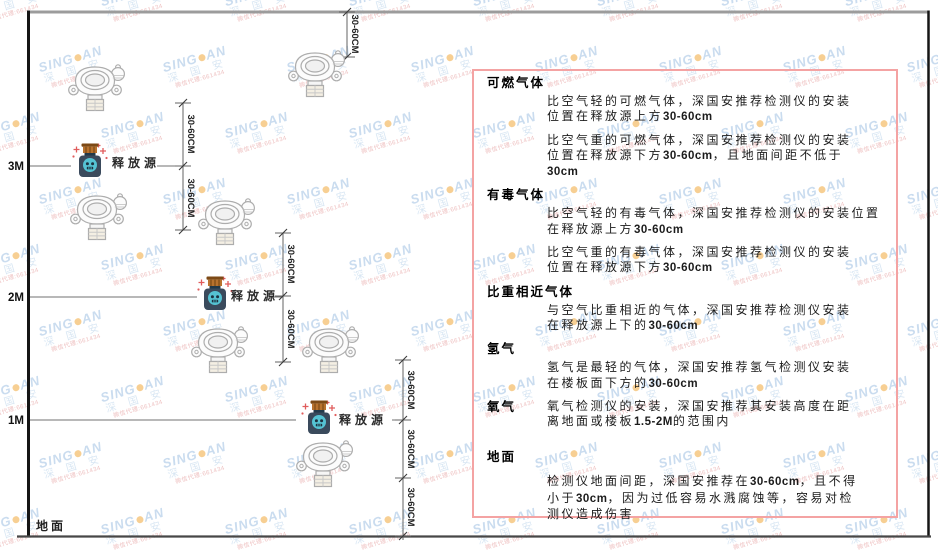 This screenshot has height=553, width=938. I want to click on axis-label: 1M, so click(16, 421).